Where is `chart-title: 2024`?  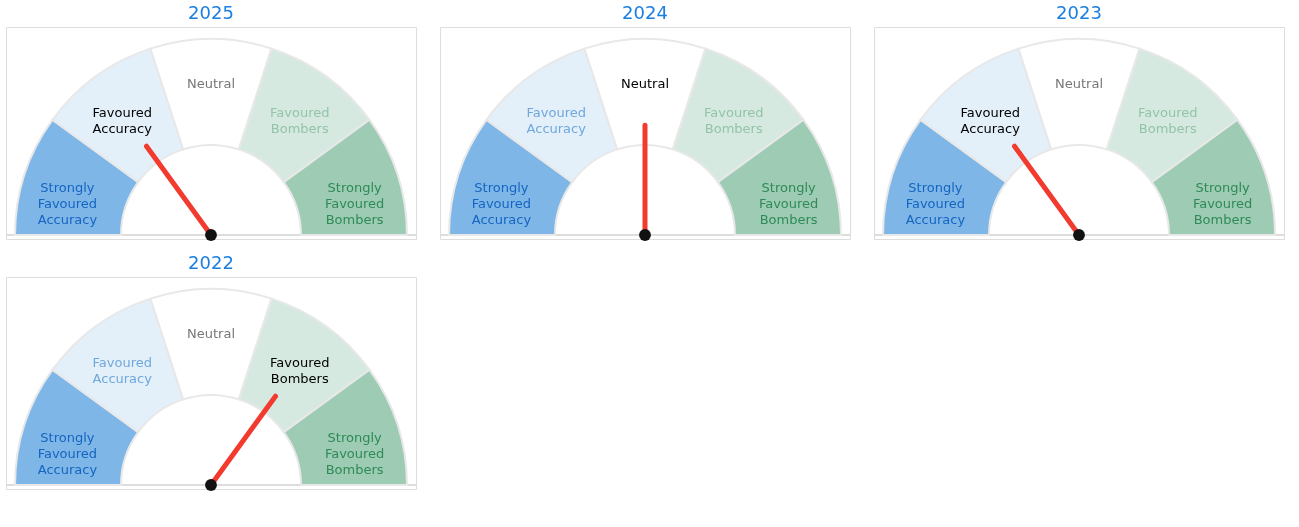
chart-title: 2024 is located at coordinates (645, 12).